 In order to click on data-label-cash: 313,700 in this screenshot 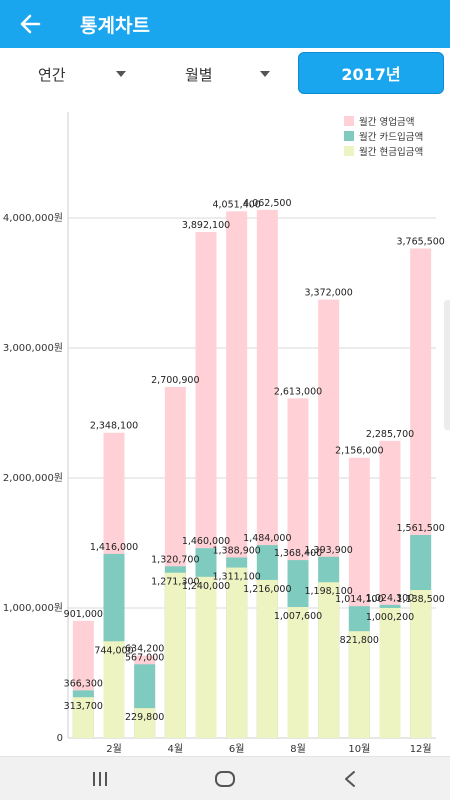, I will do `click(83, 706)`.